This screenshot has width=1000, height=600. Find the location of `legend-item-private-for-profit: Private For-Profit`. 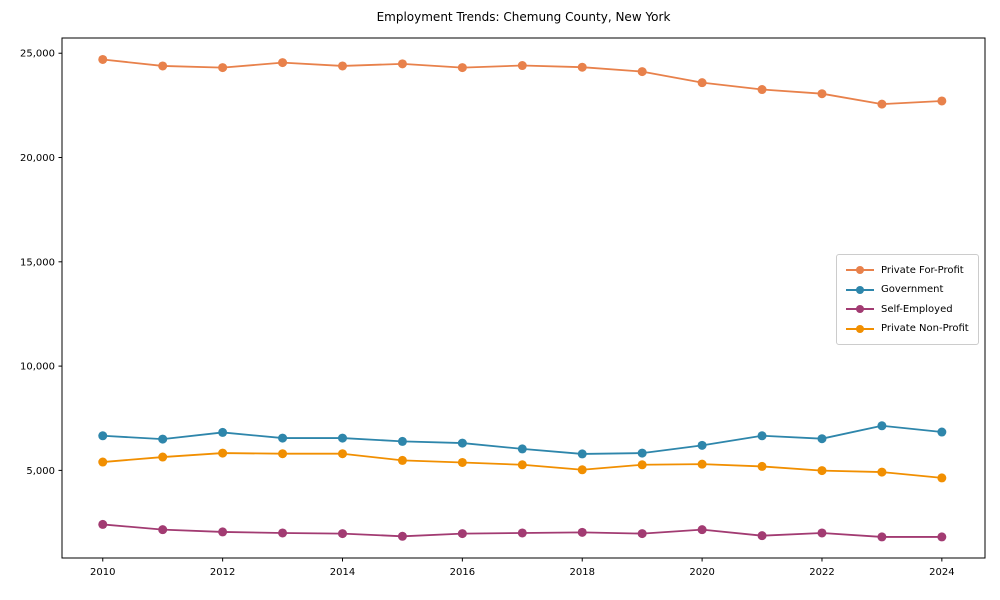

legend-item-private-for-profit: Private For-Profit is located at coordinates (907, 270).